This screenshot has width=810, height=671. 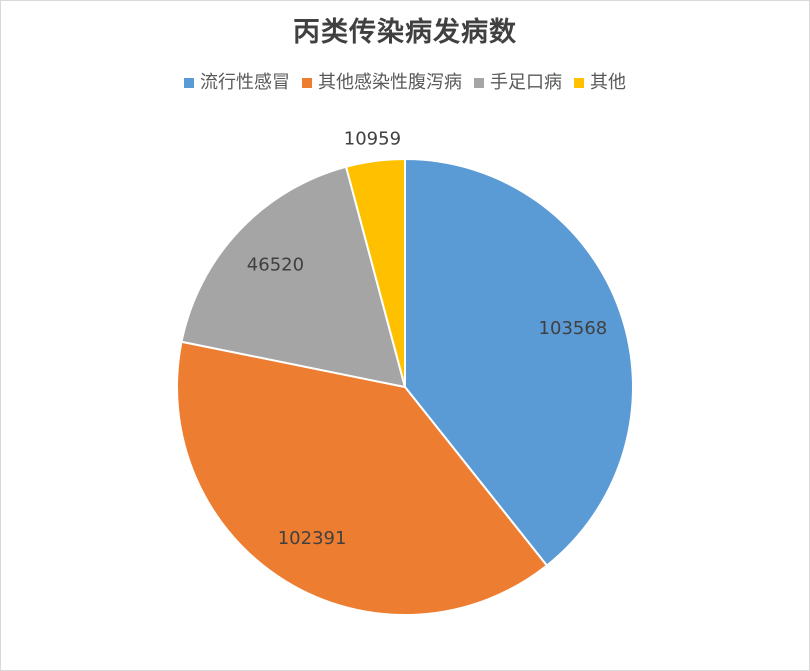 I want to click on legend-label: 手足口病, so click(x=526, y=82).